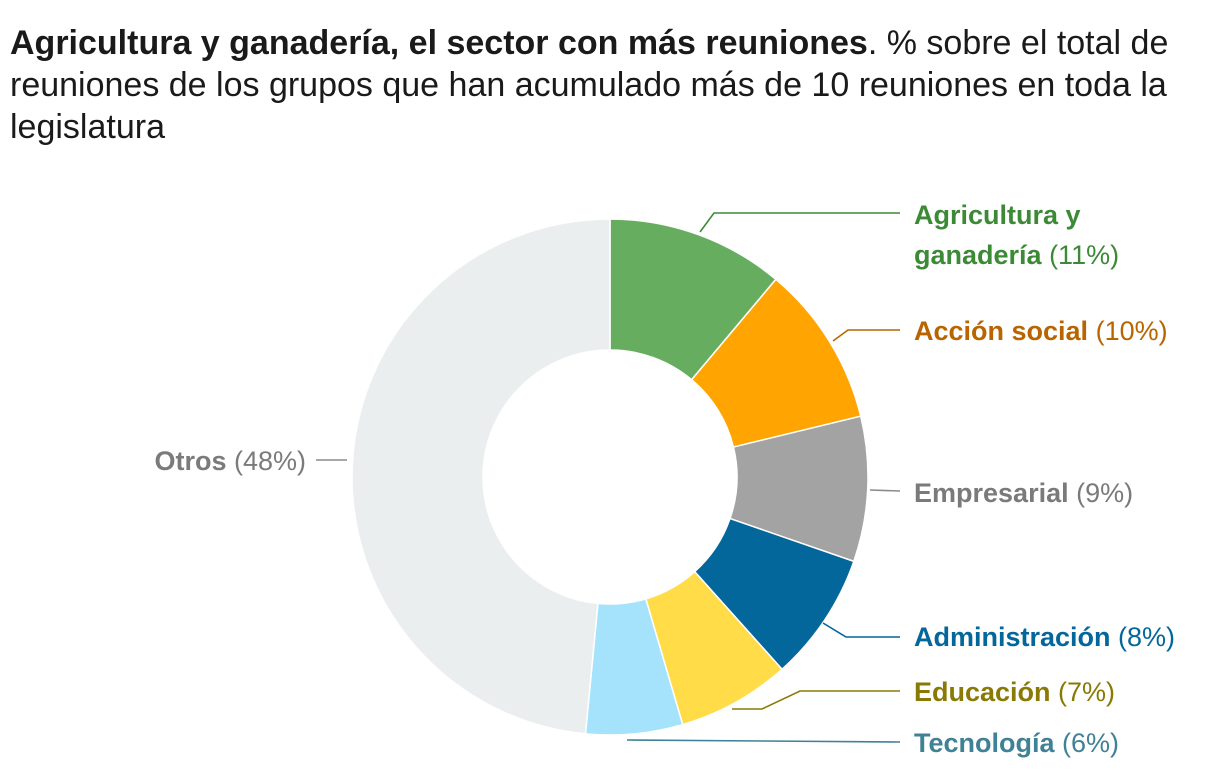  Describe the element at coordinates (481, 476) in the screenshot. I see `slice-otros` at that location.